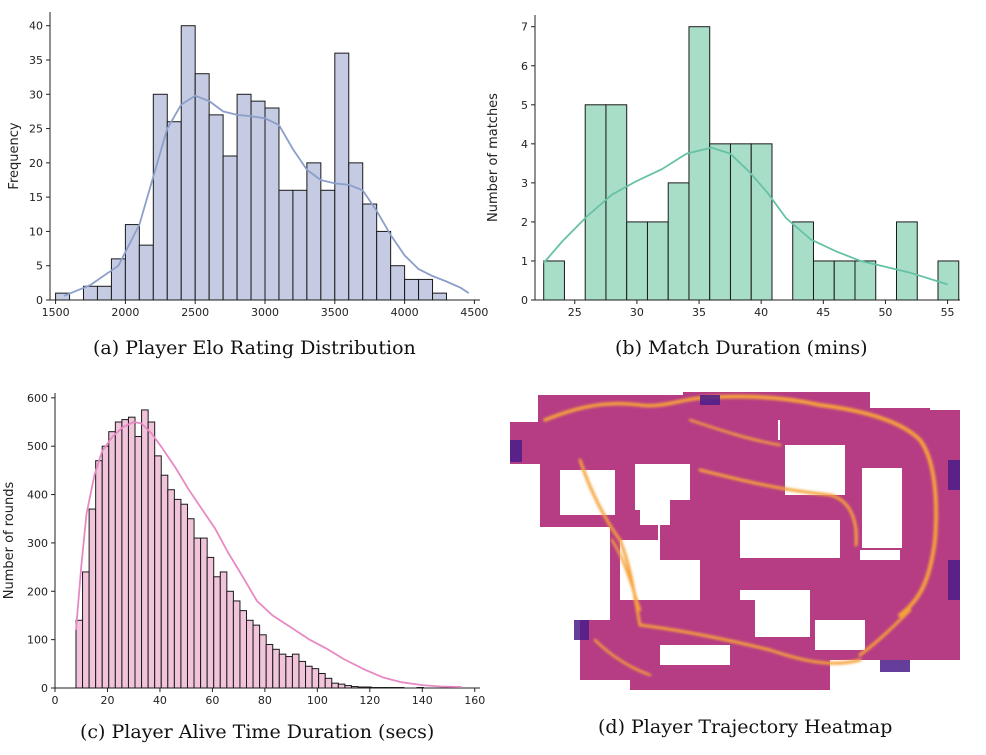 Image resolution: width=986 pixels, height=755 pixels. What do you see at coordinates (195, 312) in the screenshot?
I see `x-tick-label: 2500` at bounding box center [195, 312].